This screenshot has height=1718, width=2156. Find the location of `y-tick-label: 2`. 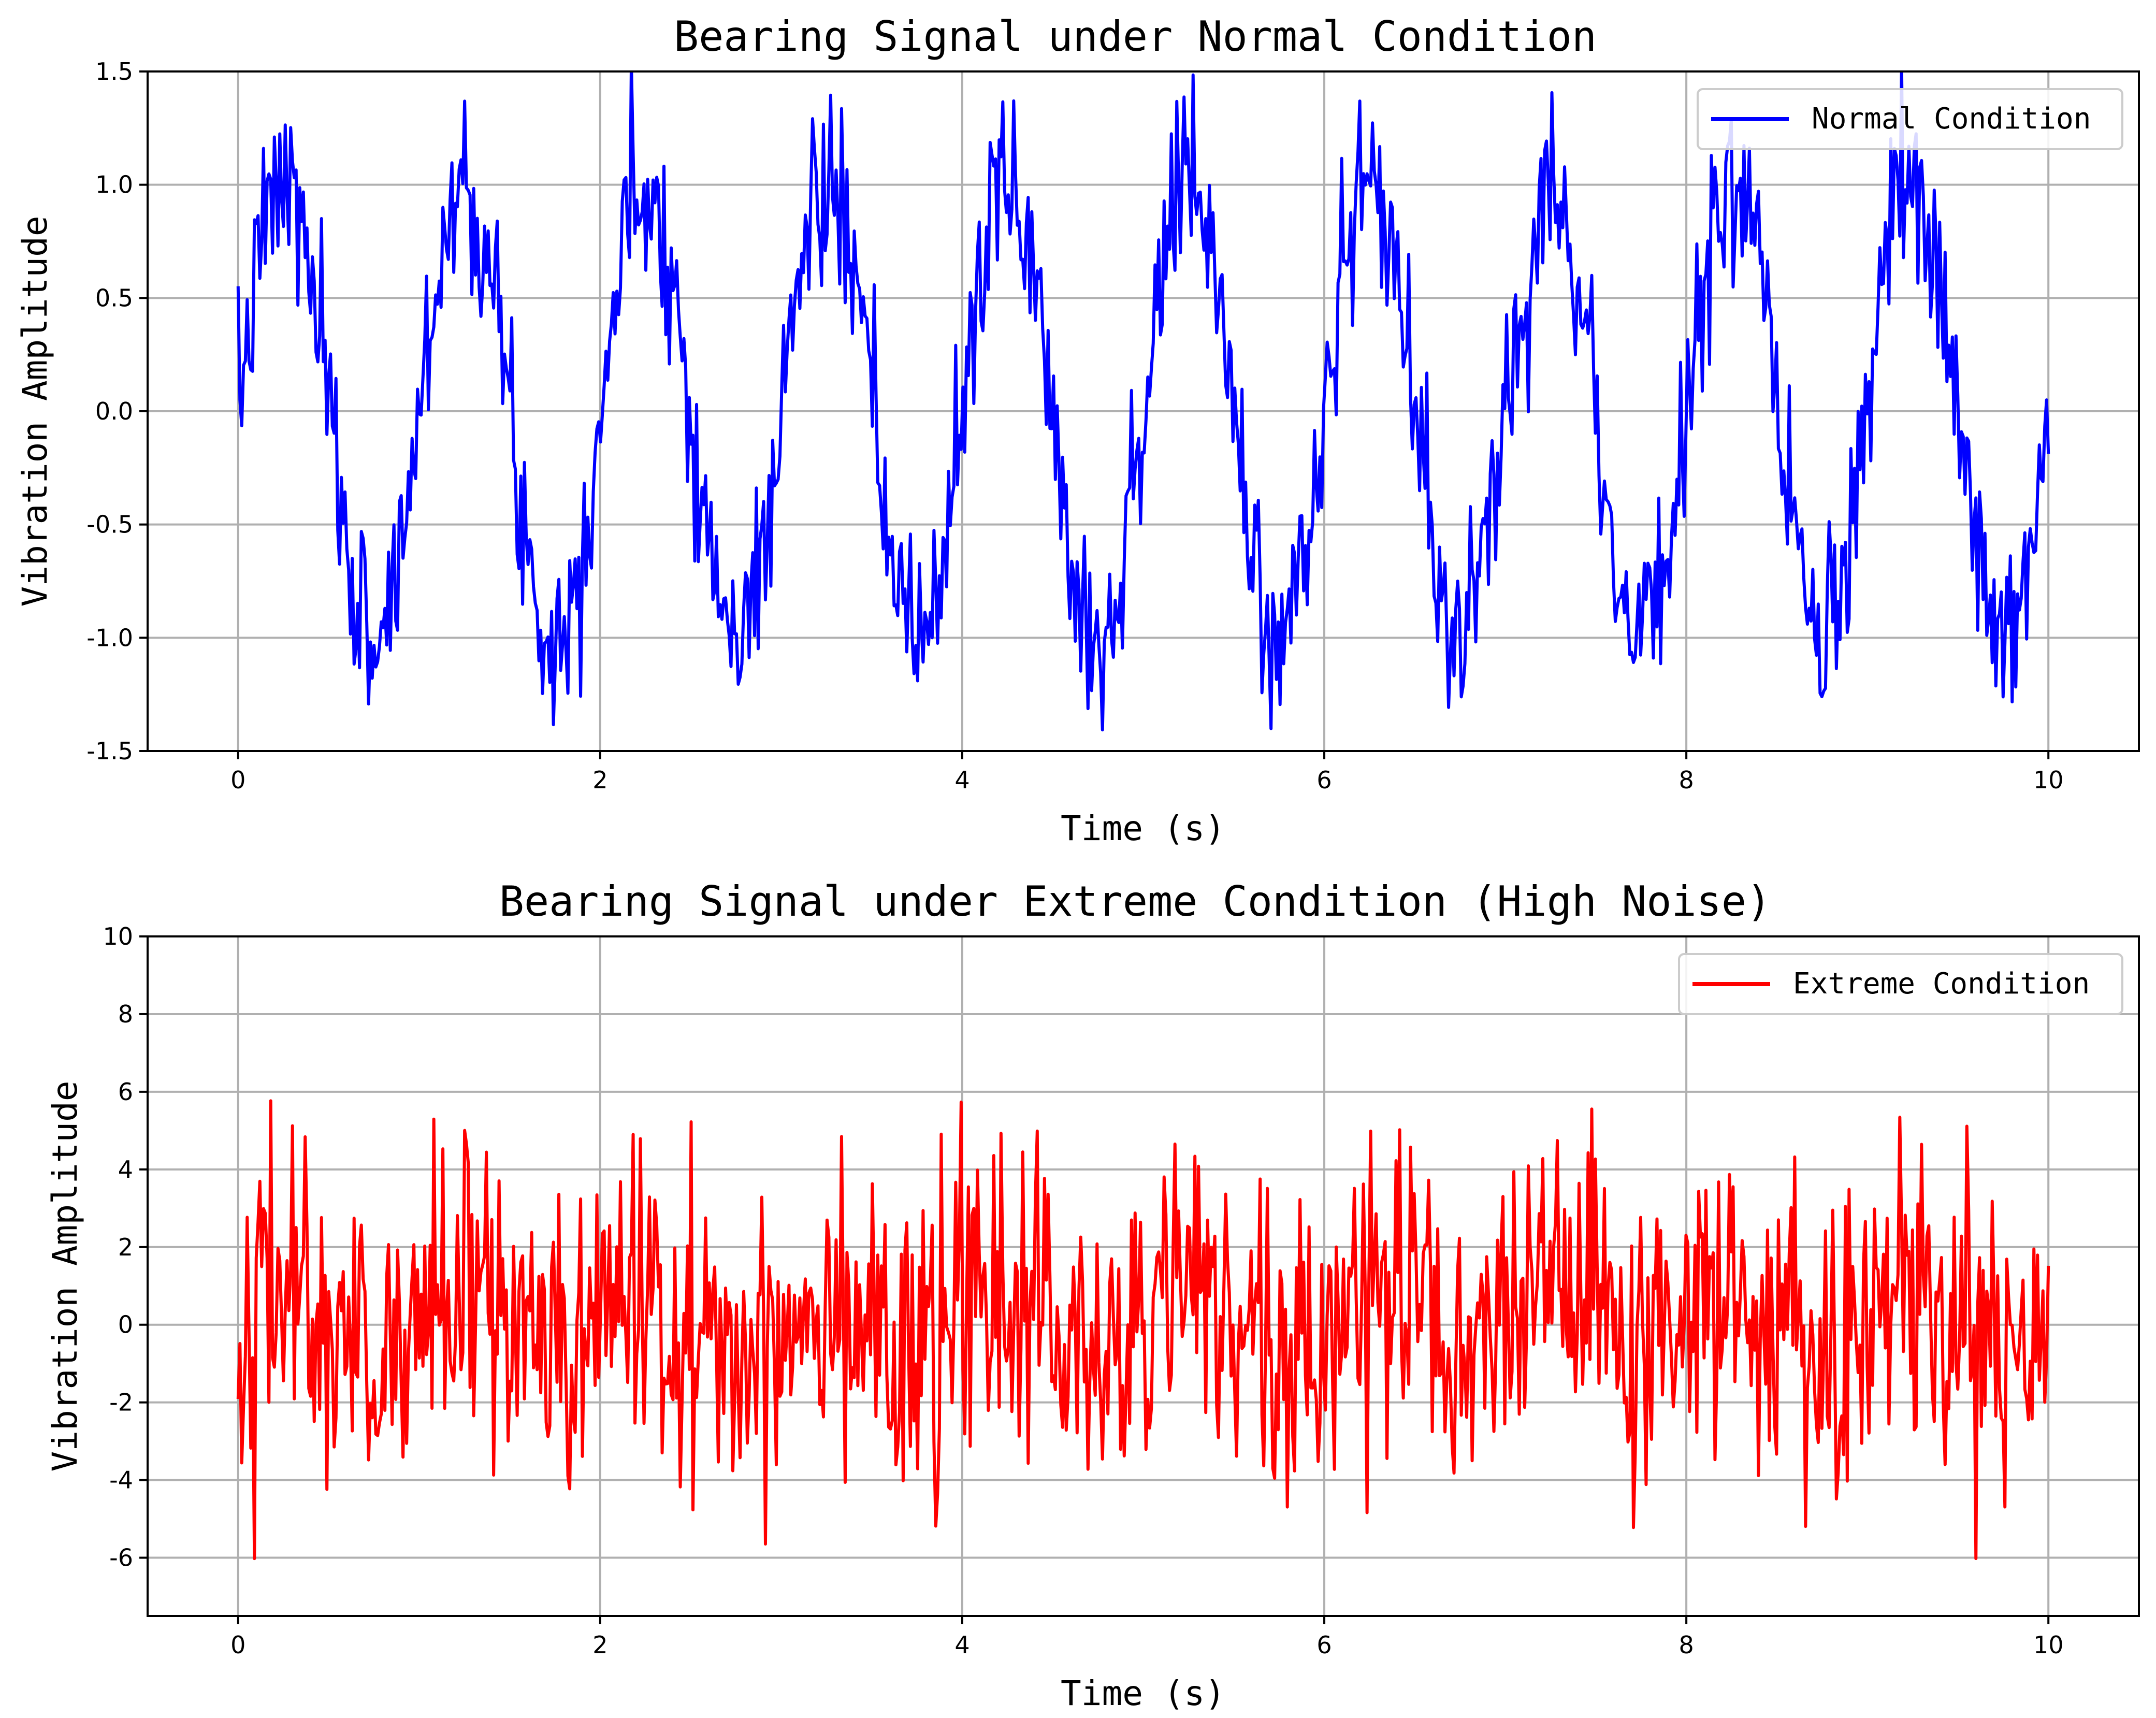

y-tick-label: 2 is located at coordinates (125, 1247).